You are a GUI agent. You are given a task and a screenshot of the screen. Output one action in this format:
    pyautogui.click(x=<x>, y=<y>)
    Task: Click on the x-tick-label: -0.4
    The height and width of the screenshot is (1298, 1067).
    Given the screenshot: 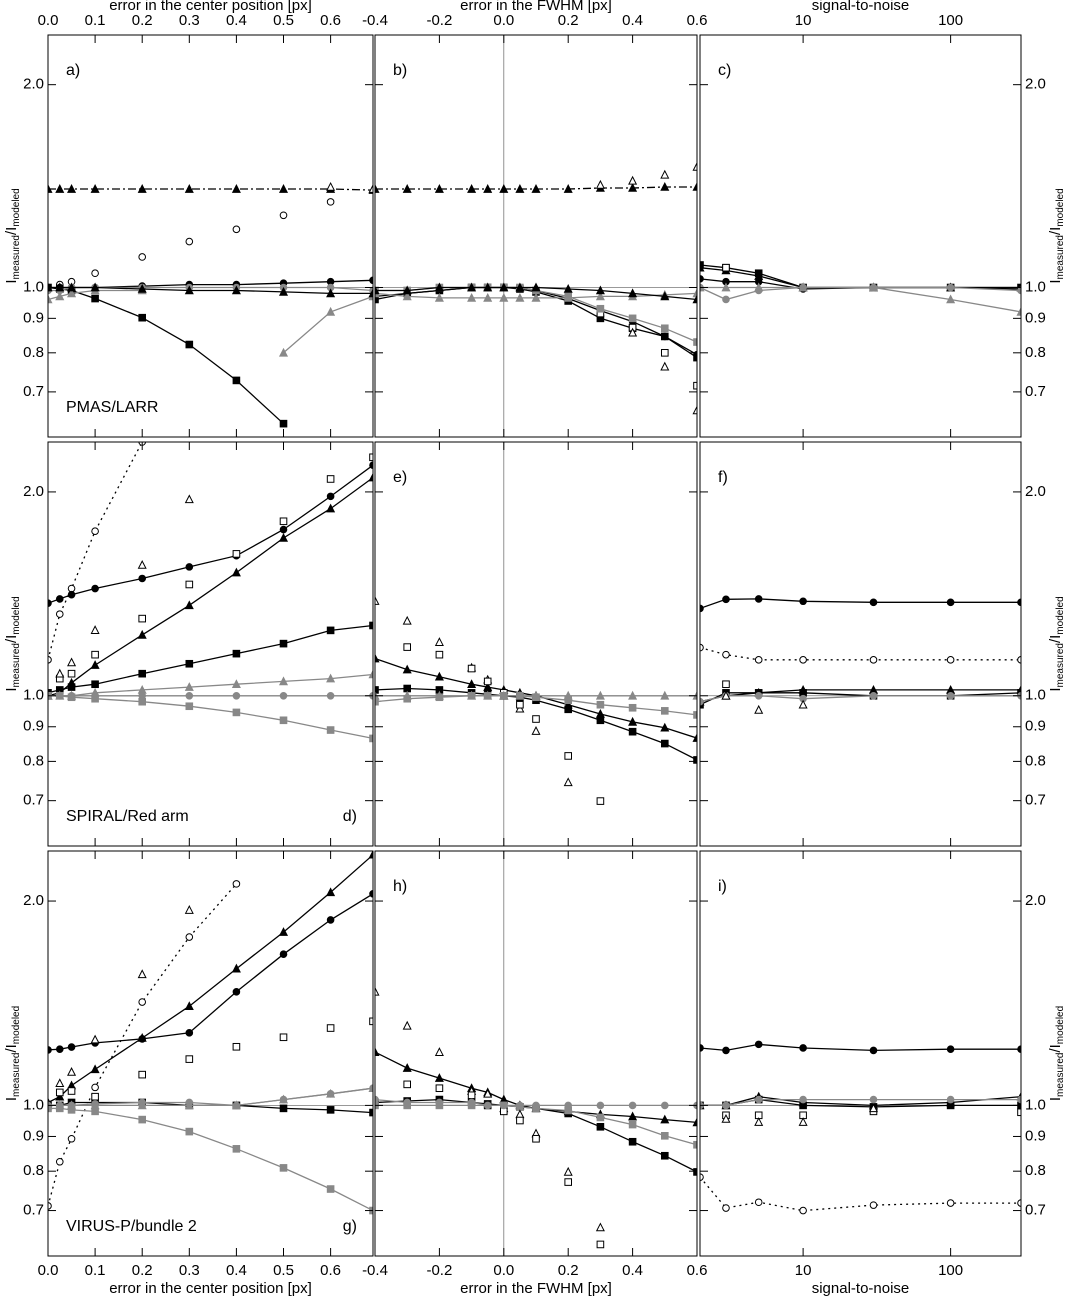 What is the action you would take?
    pyautogui.click(x=375, y=20)
    